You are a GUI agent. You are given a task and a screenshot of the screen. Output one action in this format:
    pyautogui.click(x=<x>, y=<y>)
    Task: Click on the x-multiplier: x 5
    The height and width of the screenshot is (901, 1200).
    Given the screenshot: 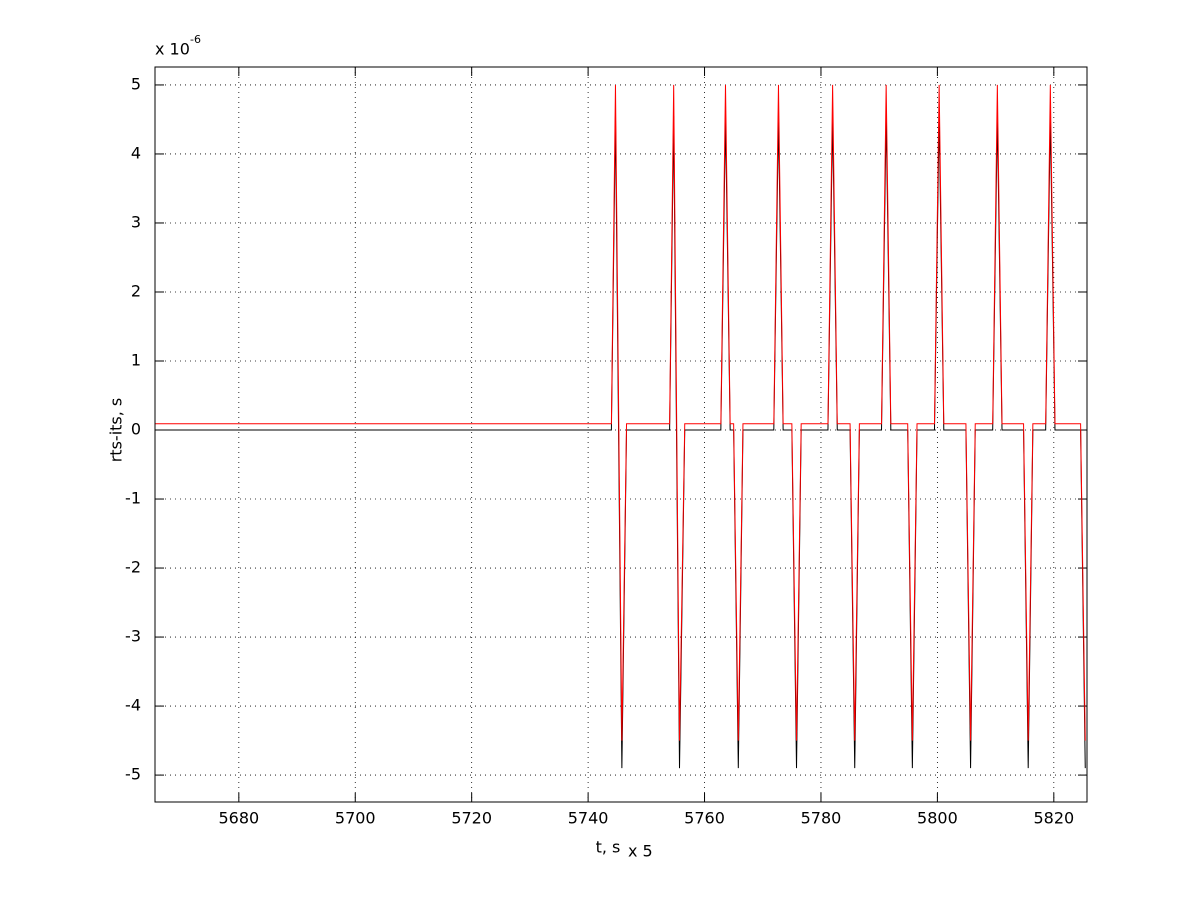 What is the action you would take?
    pyautogui.click(x=640, y=851)
    